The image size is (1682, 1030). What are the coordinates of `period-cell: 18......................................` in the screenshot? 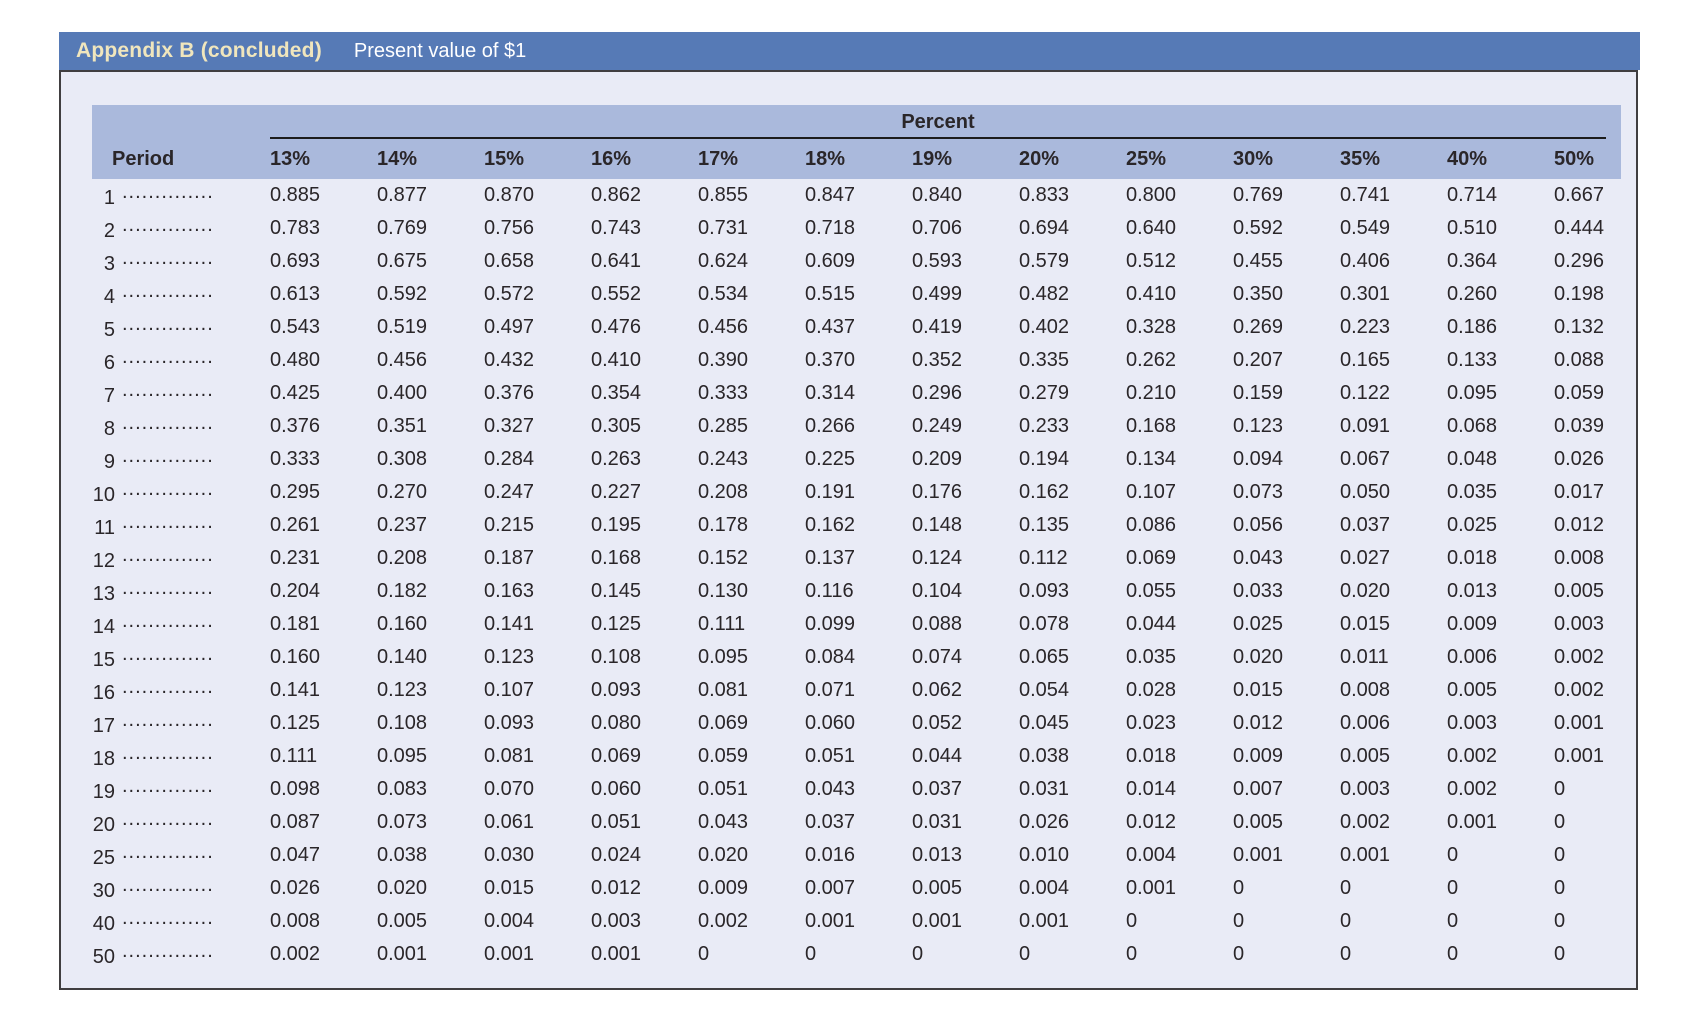 It's located at (181, 756).